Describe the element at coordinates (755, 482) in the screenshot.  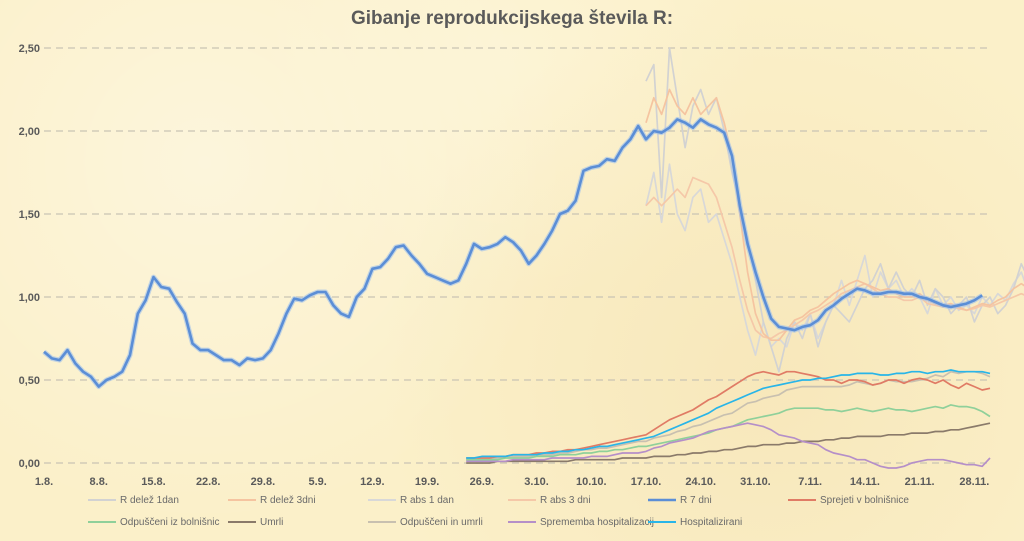
I see `x-tick-label: 31.10.` at that location.